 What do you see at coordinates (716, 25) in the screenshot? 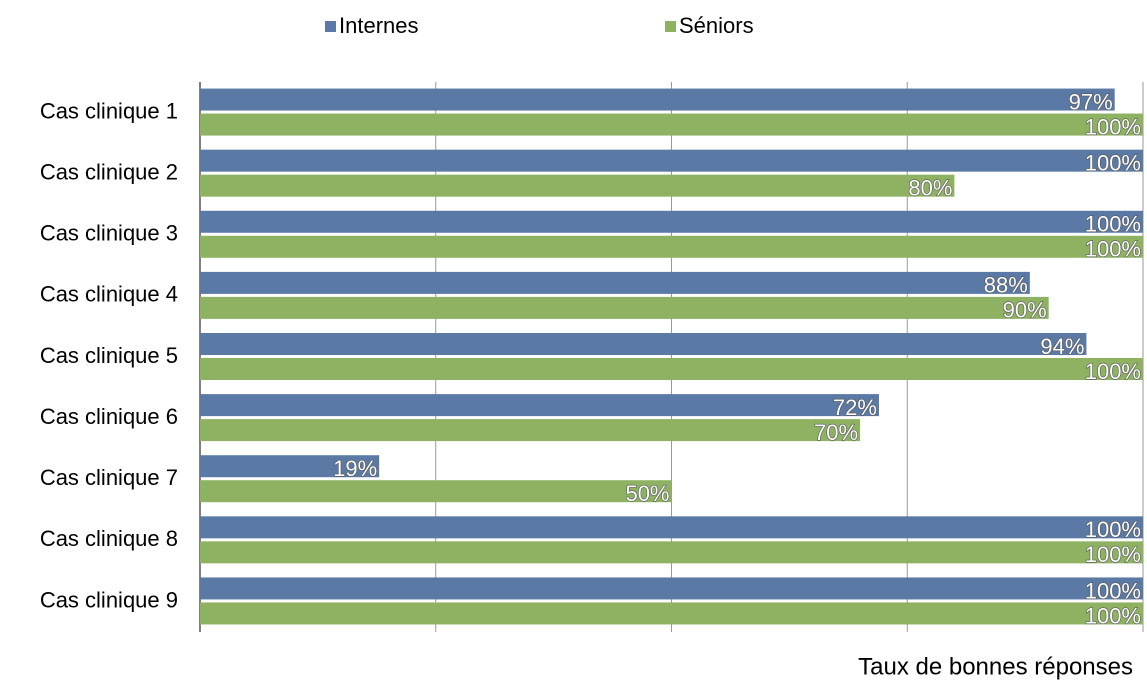
I see `legend-label: Séniors` at bounding box center [716, 25].